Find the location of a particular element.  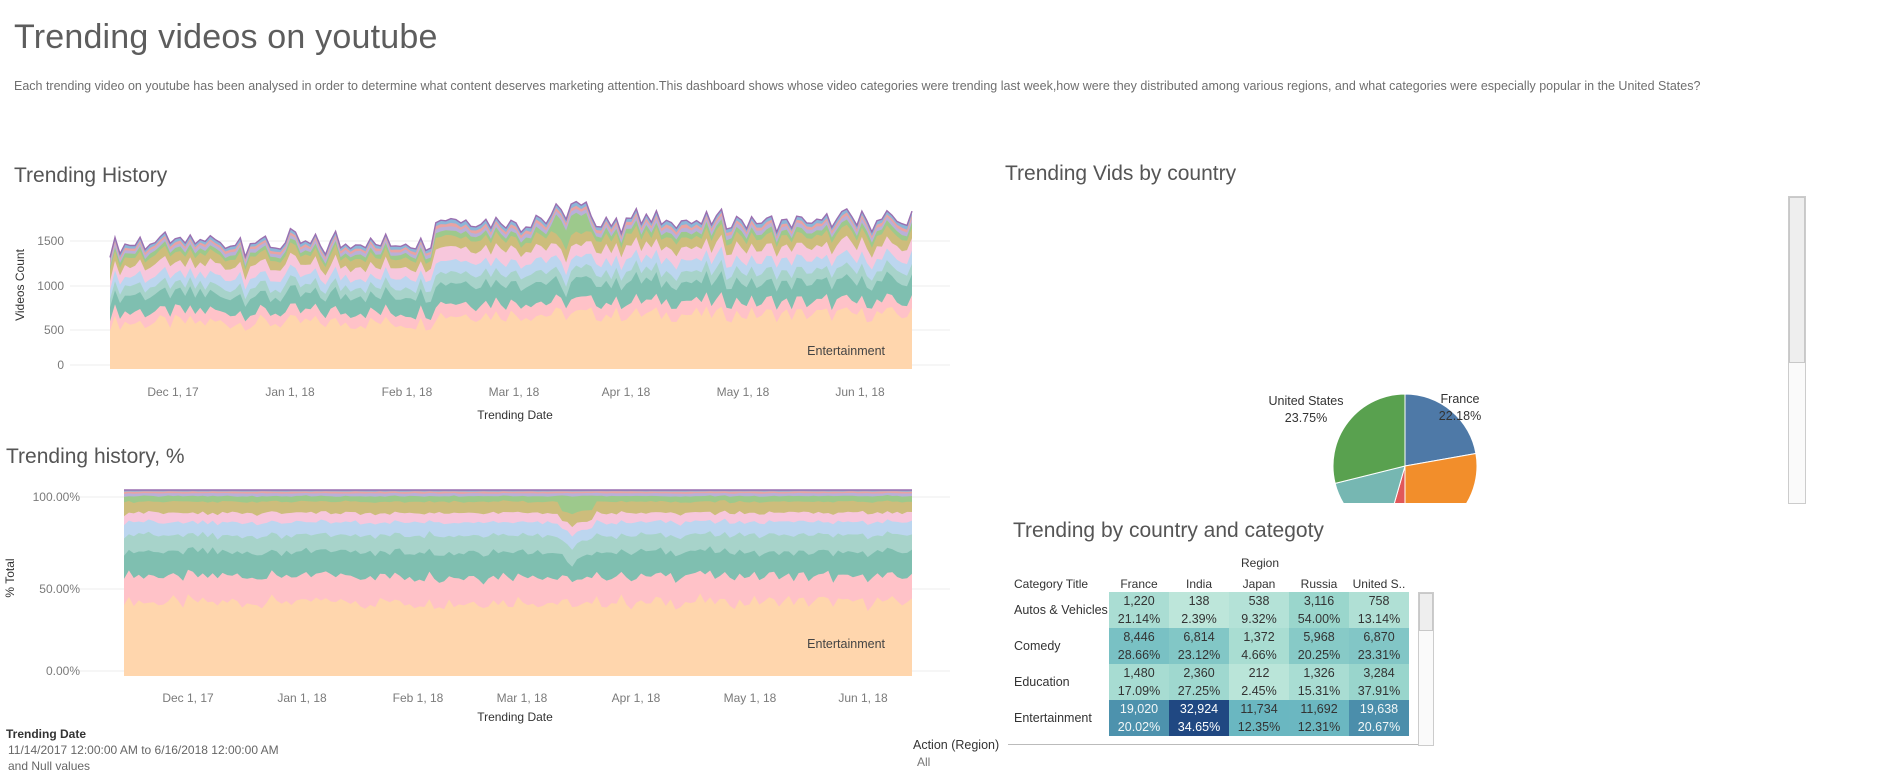

category-table-scrollbar is located at coordinates (1426, 669).